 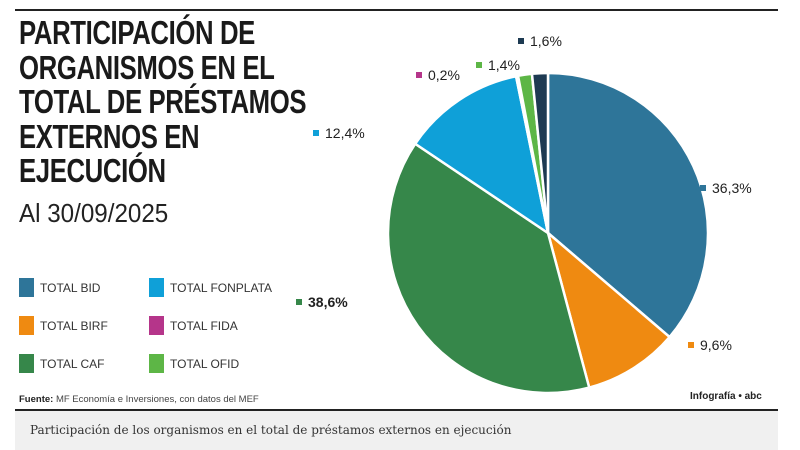 I want to click on bottom-rule, so click(x=396, y=410).